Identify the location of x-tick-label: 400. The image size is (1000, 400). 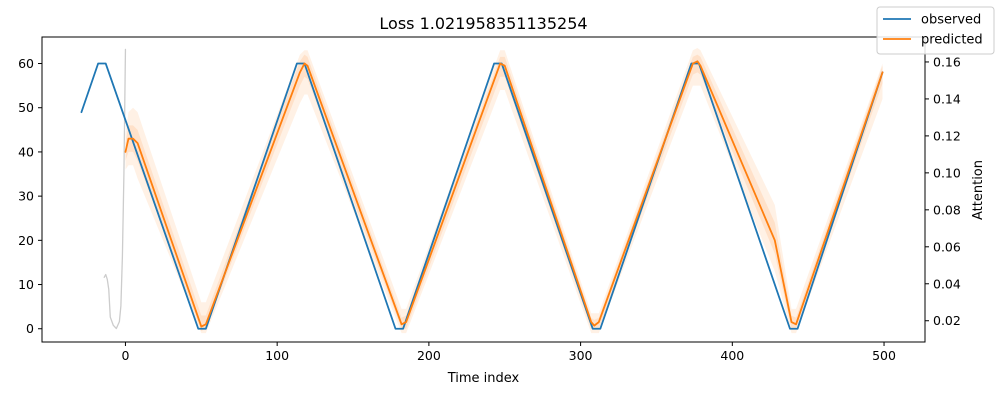
(732, 355).